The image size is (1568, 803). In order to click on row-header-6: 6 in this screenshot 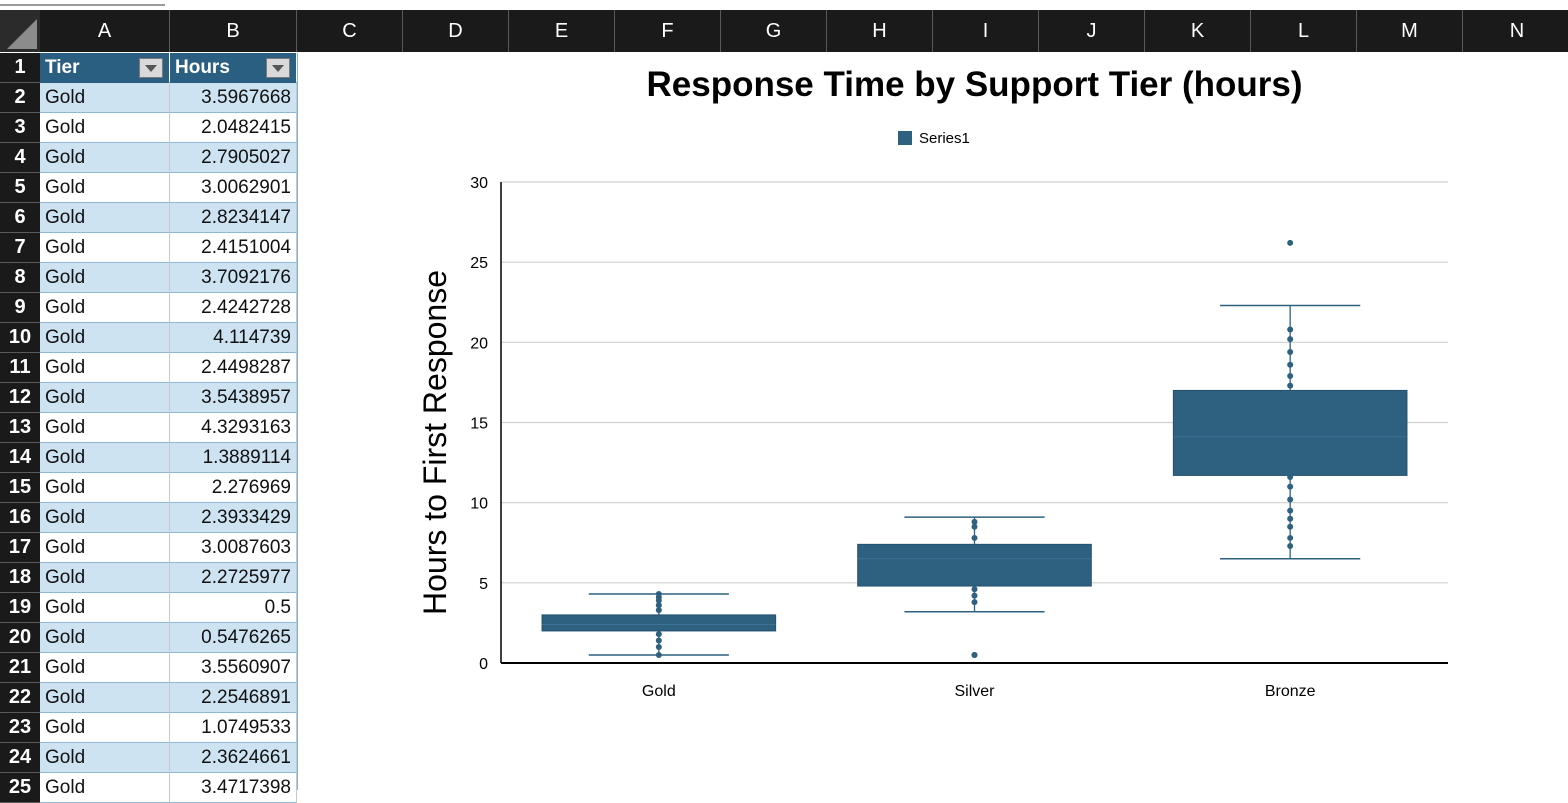, I will do `click(20, 218)`.